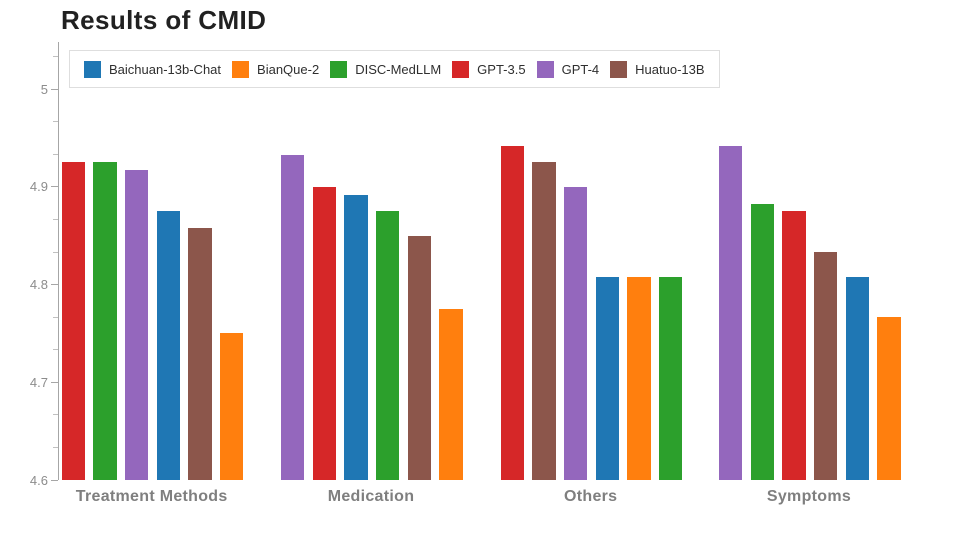 The image size is (960, 540). What do you see at coordinates (398, 69) in the screenshot?
I see `legend-label-disc-medllm: DISC-MedLLM` at bounding box center [398, 69].